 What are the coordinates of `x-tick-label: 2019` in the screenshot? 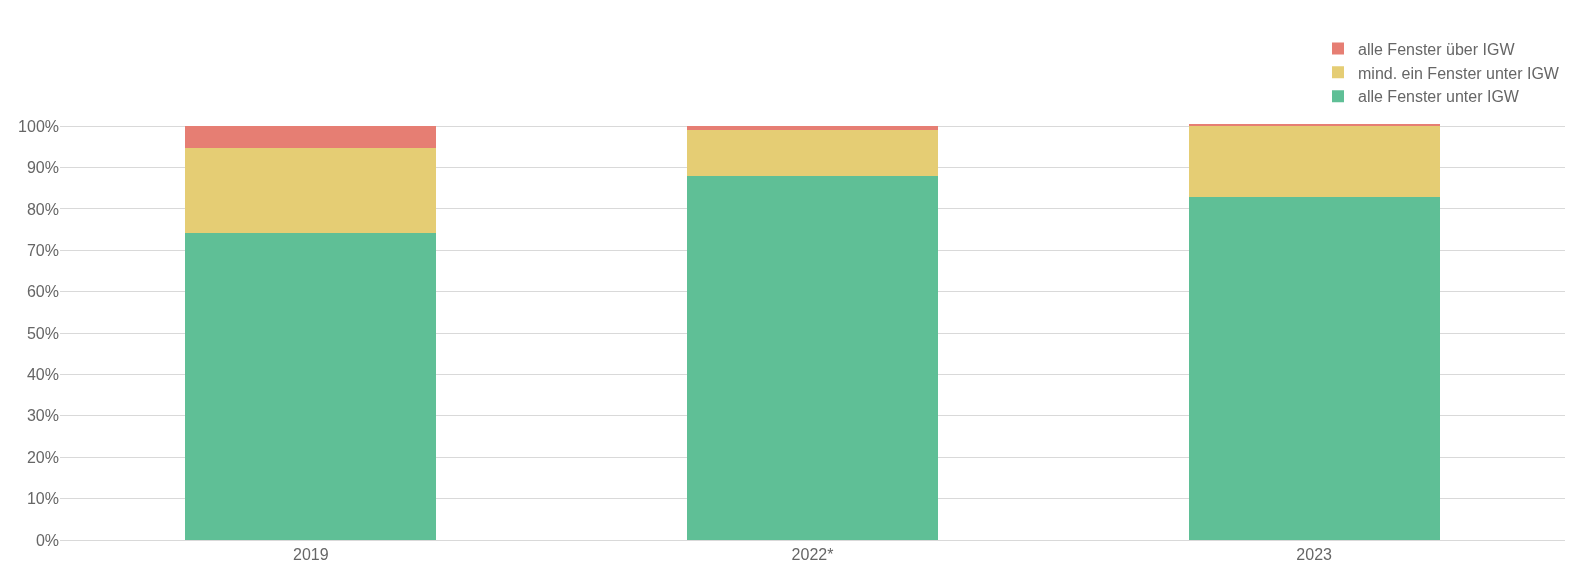 It's located at (311, 555).